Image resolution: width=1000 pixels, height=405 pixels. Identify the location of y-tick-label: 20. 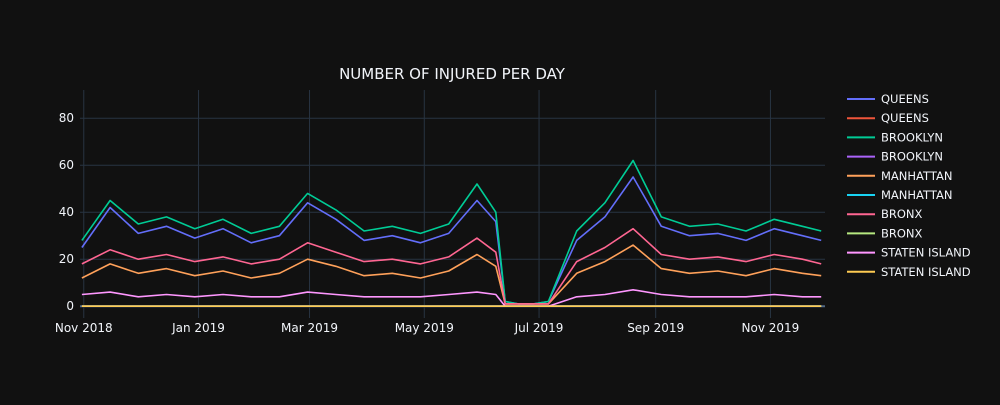
(66, 259).